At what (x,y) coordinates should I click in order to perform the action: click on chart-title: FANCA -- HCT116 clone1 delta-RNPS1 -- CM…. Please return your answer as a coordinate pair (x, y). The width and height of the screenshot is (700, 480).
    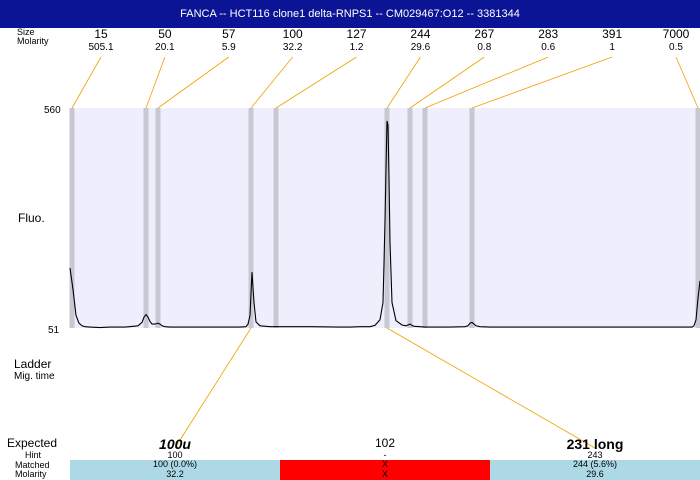
    Looking at the image, I should click on (350, 14).